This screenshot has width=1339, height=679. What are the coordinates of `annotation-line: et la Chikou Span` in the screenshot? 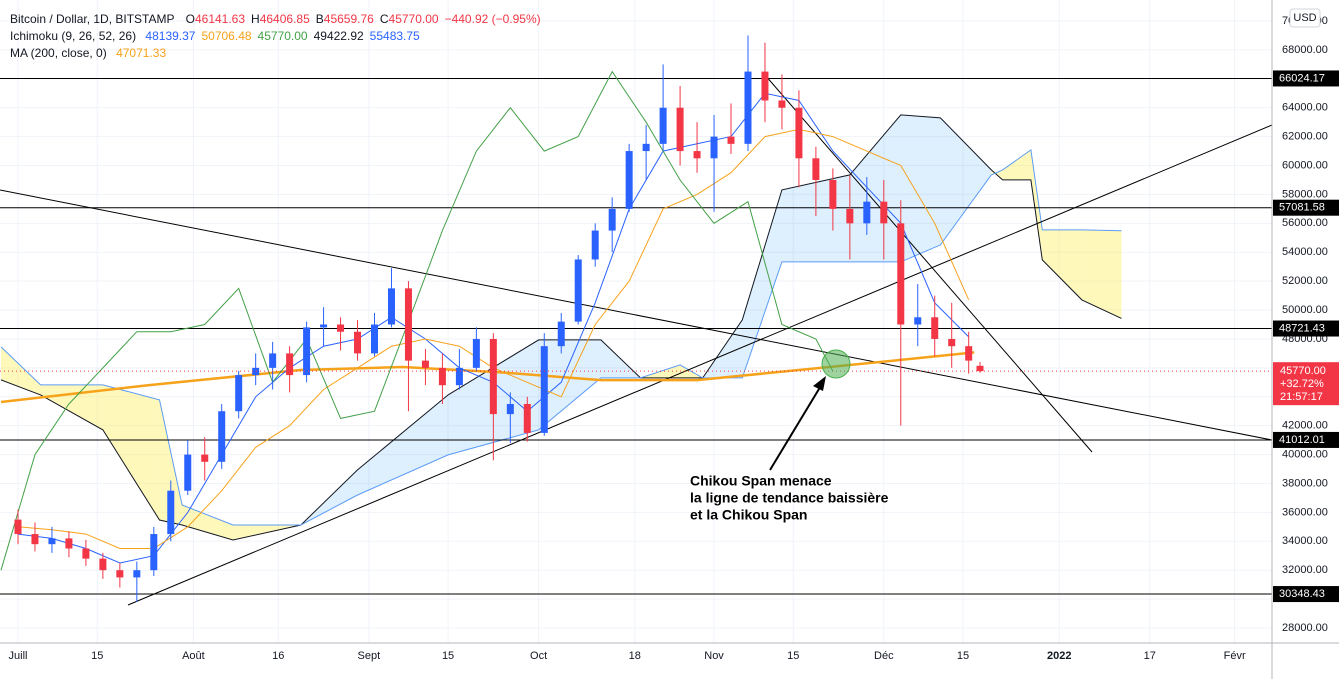 It's located at (748, 515).